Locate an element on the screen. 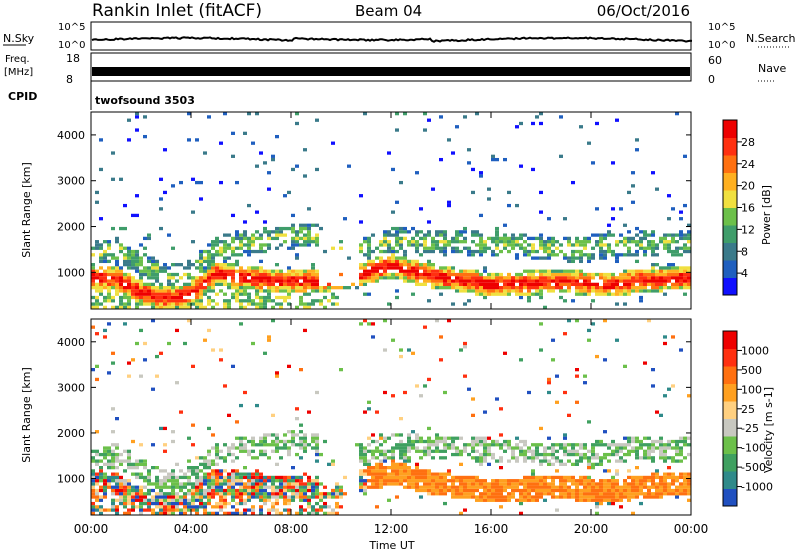 The height and width of the screenshot is (554, 800). cpid-value: twofsound 3503 is located at coordinates (145, 100).